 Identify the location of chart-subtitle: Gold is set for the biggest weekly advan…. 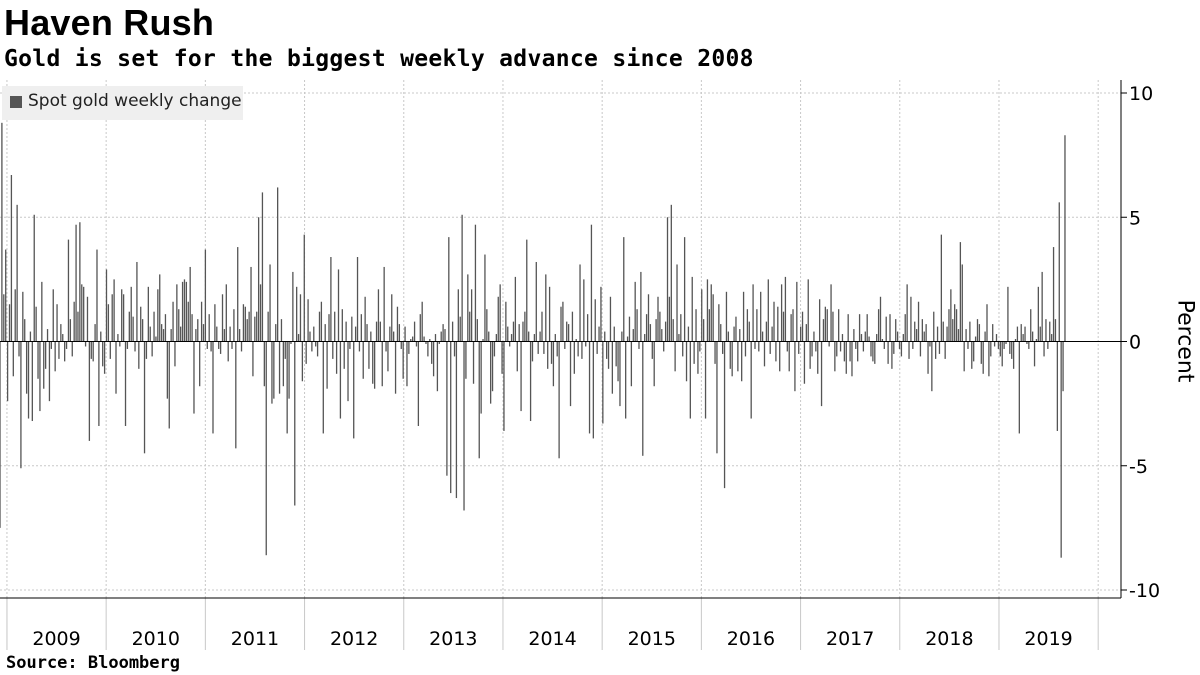
(379, 59).